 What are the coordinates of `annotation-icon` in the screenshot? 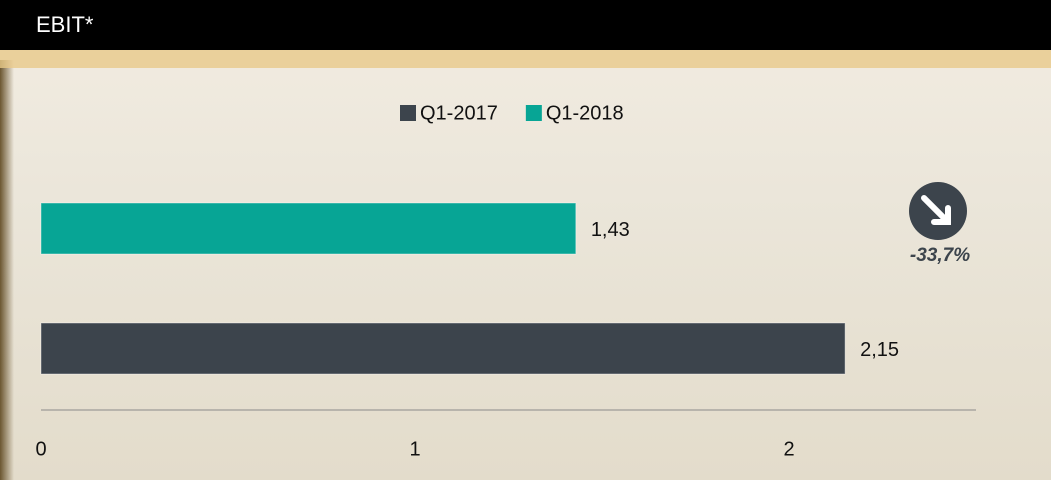 It's located at (938, 211).